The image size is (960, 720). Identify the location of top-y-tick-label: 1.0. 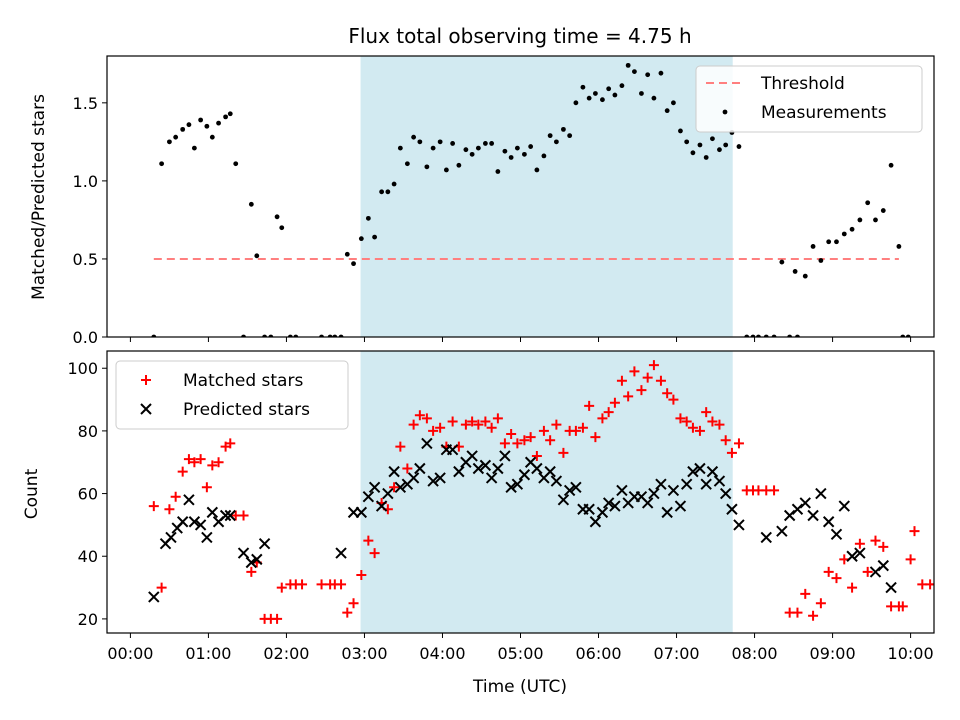
(85, 181).